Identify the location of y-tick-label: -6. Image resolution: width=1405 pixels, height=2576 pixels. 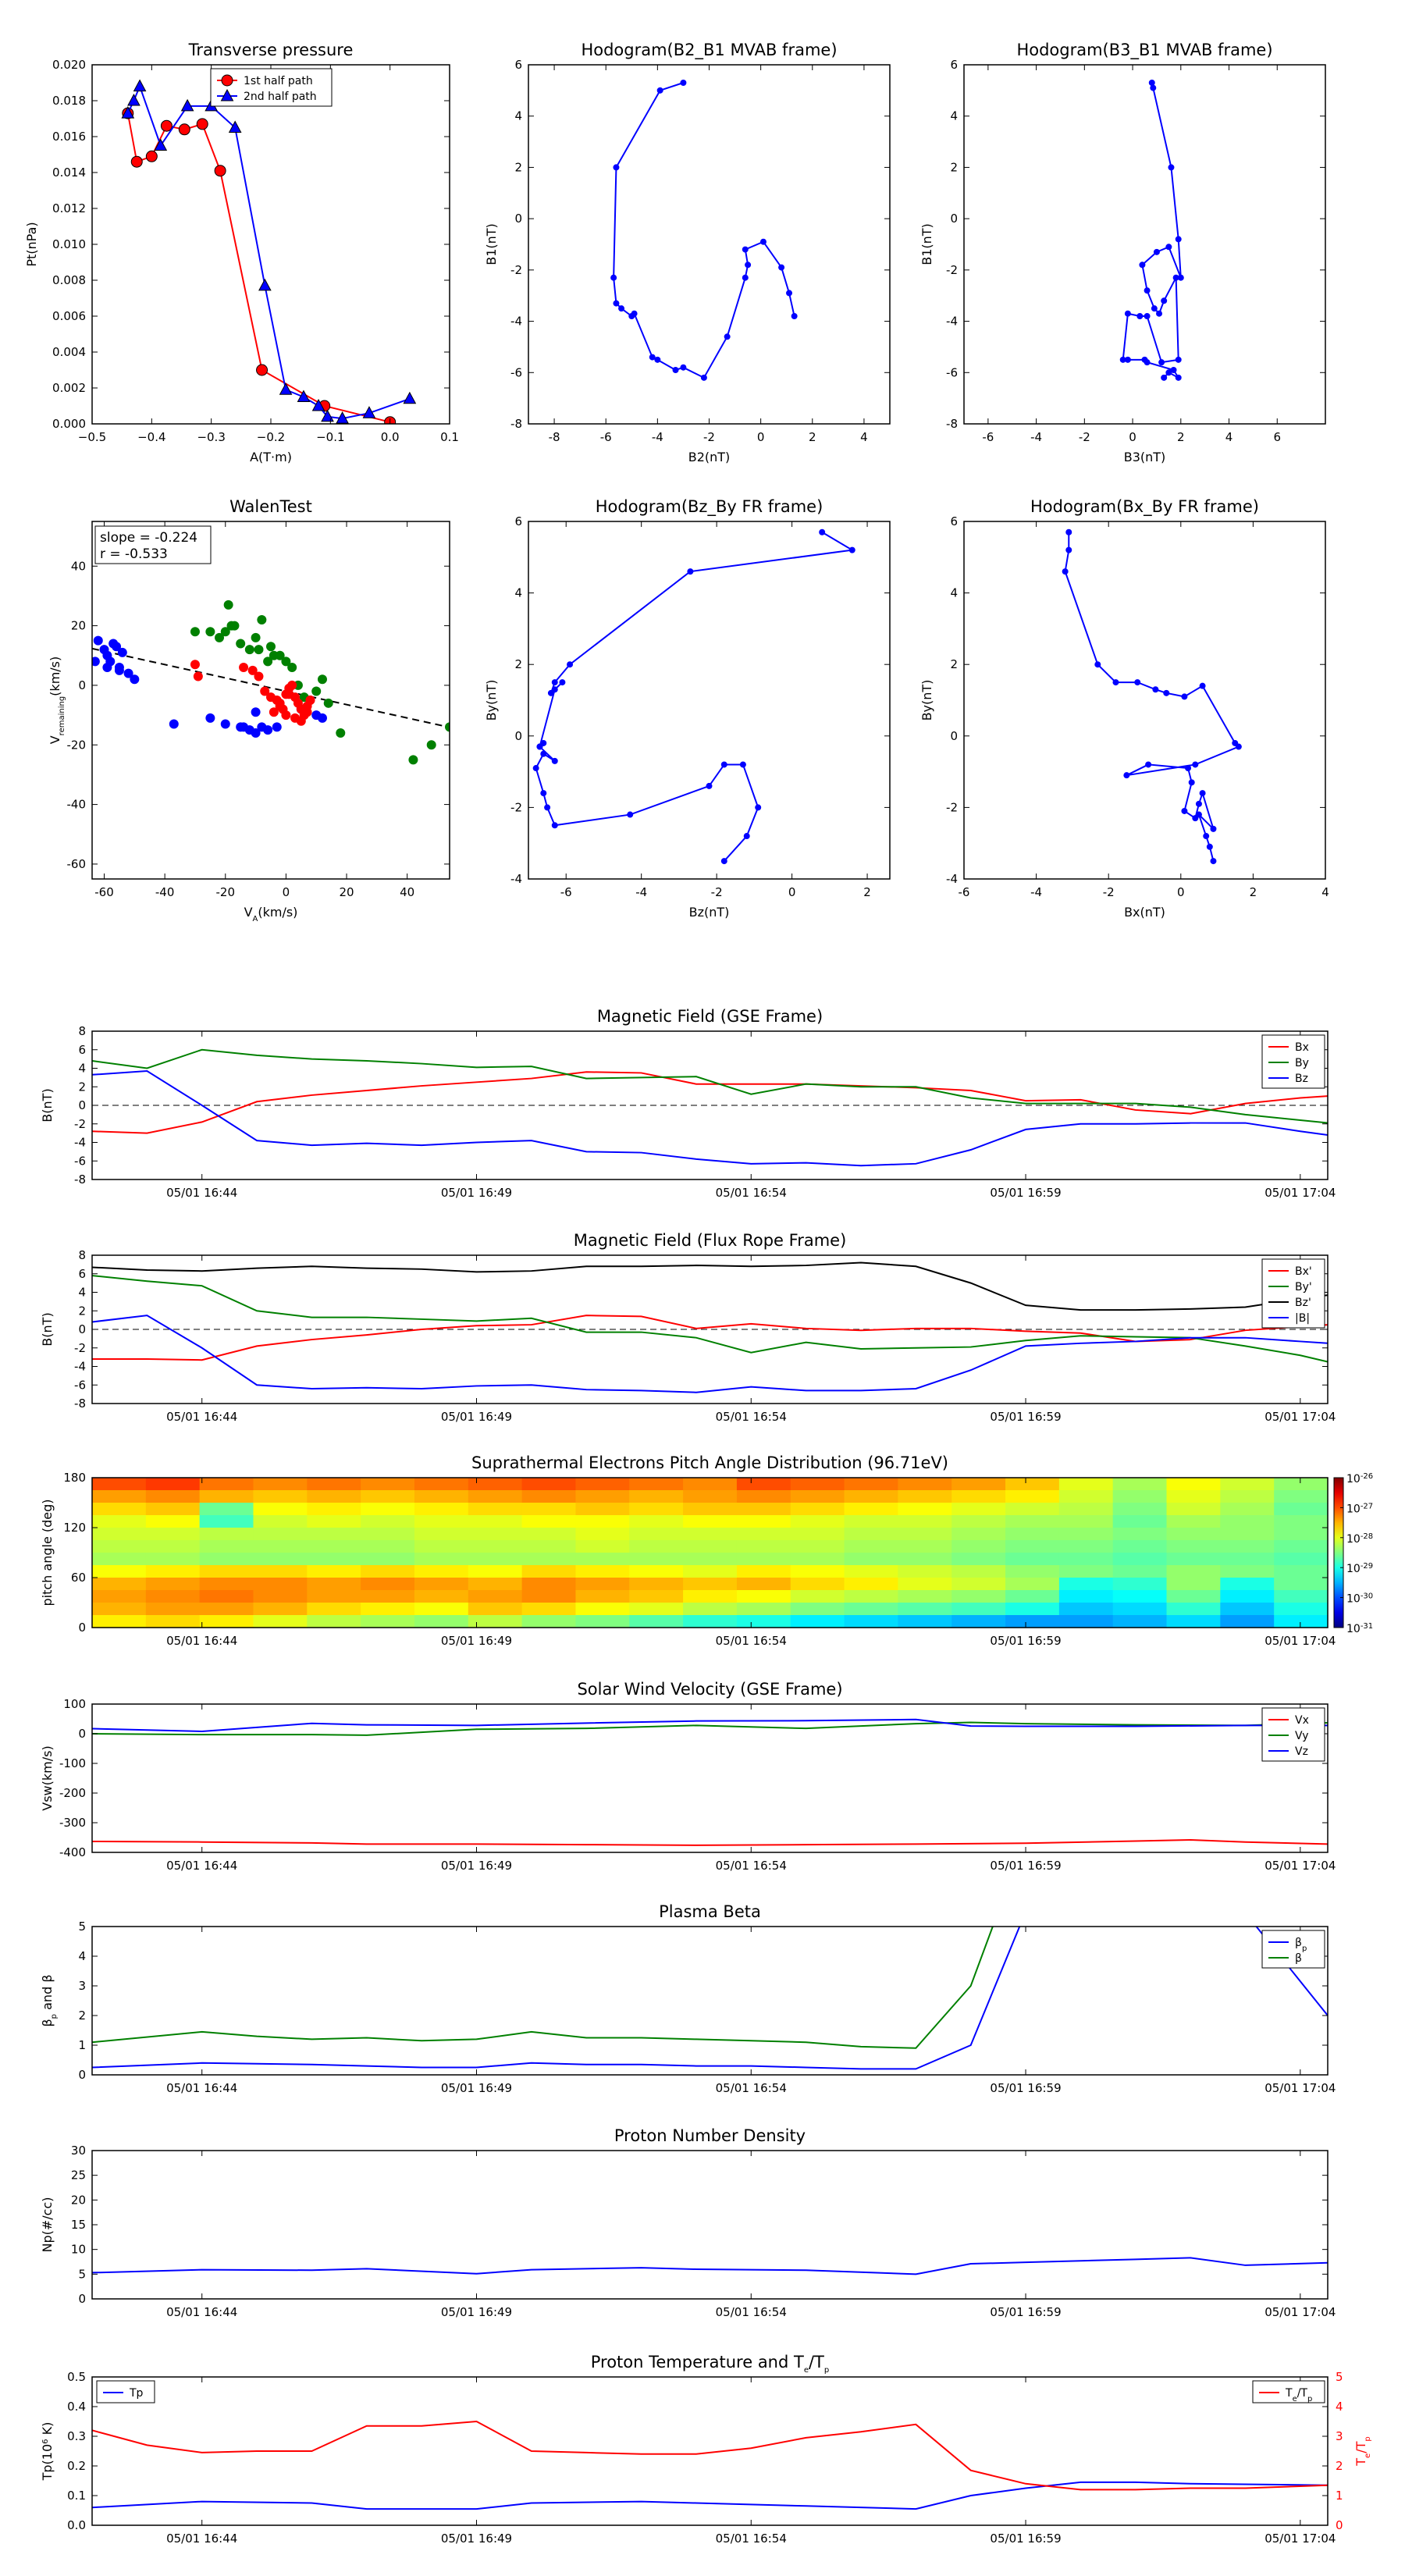
(80, 1385).